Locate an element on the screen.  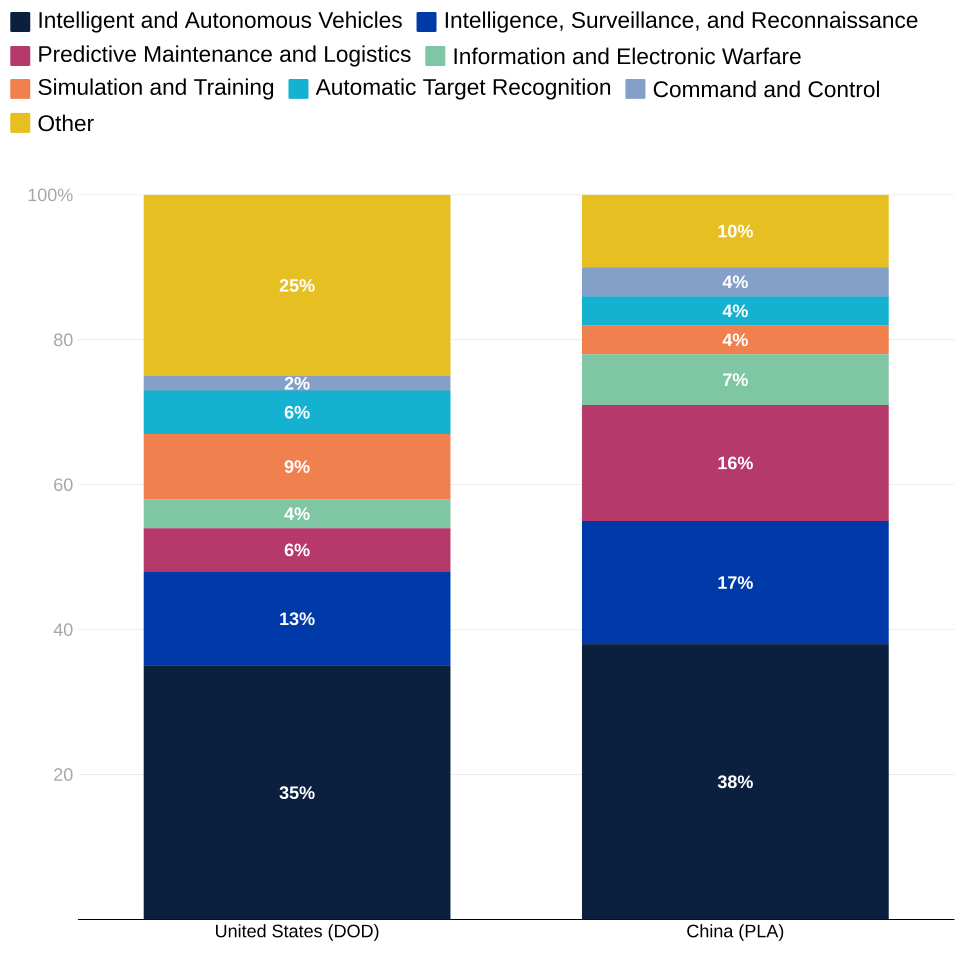
data-label: 16% is located at coordinates (735, 463).